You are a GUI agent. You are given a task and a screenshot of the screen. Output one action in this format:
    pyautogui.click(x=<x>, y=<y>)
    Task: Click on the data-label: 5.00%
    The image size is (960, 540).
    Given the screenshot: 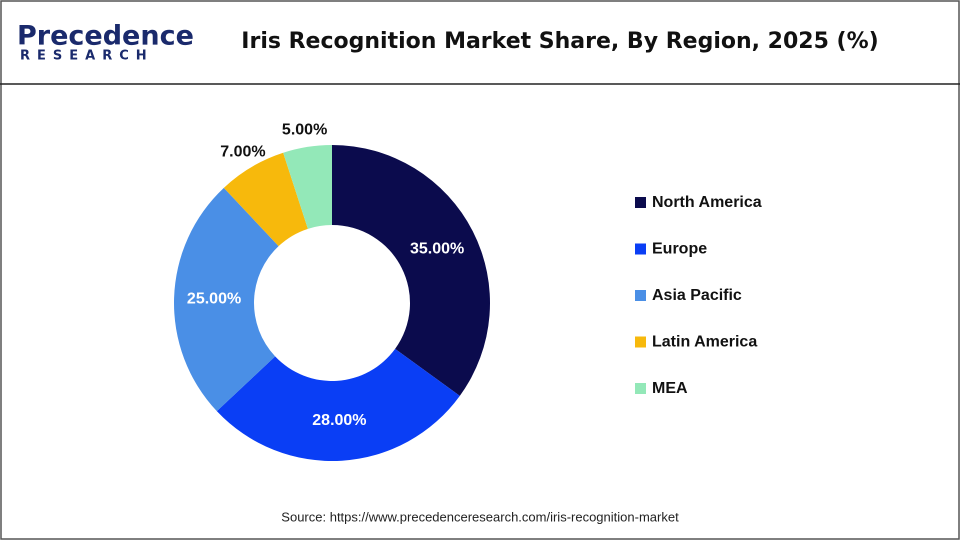 What is the action you would take?
    pyautogui.click(x=304, y=129)
    